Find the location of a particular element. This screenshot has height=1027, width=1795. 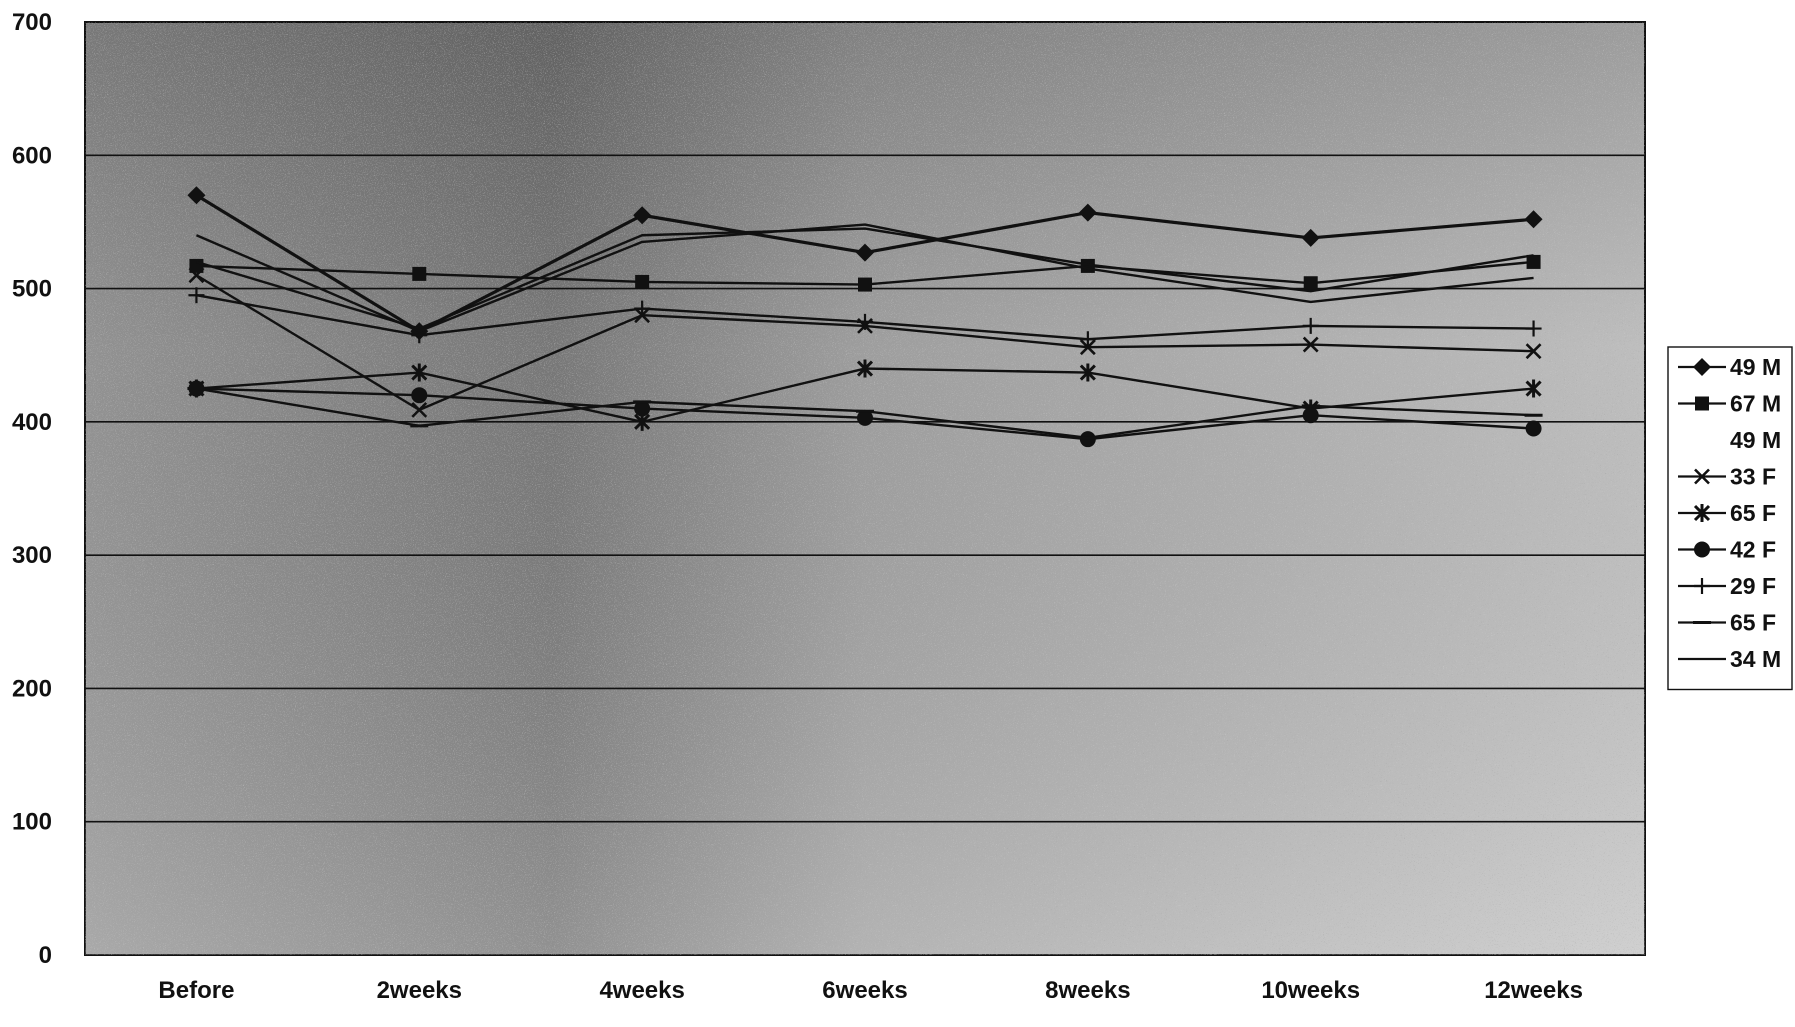

legend-label: 42 F is located at coordinates (1753, 550).